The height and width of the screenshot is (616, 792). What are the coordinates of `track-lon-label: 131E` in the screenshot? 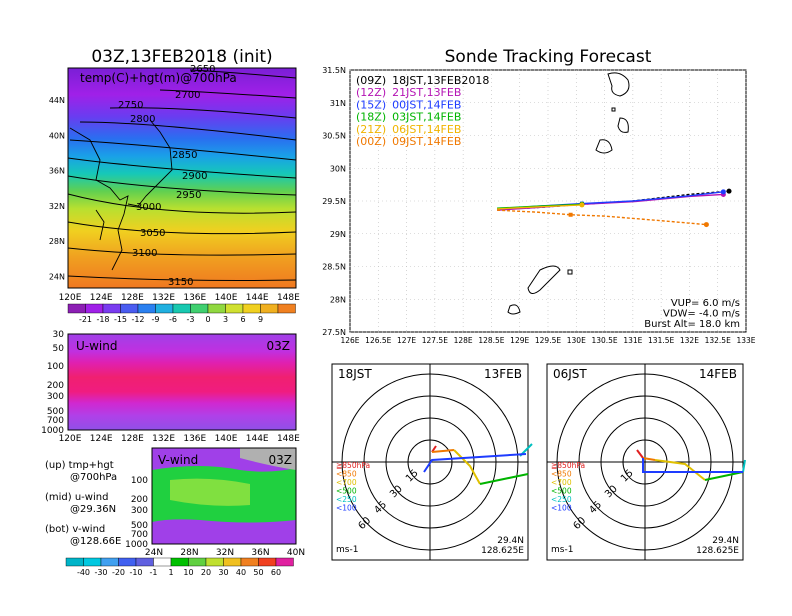 It's located at (632, 340).